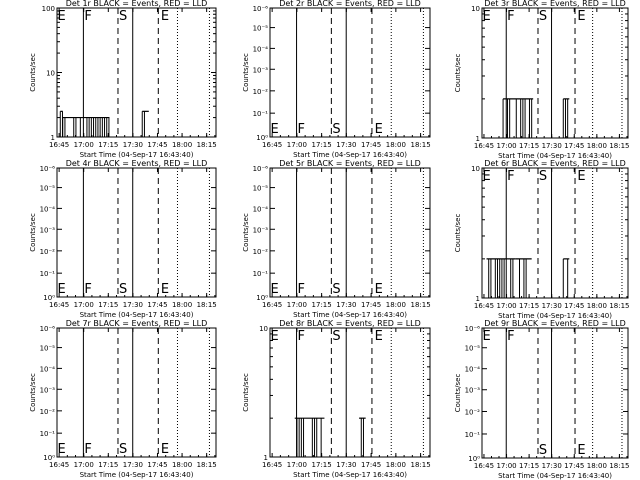 The width and height of the screenshot is (640, 480). I want to click on panel-title: Det 4r BLACK = Events, RED = LLD, so click(137, 163).